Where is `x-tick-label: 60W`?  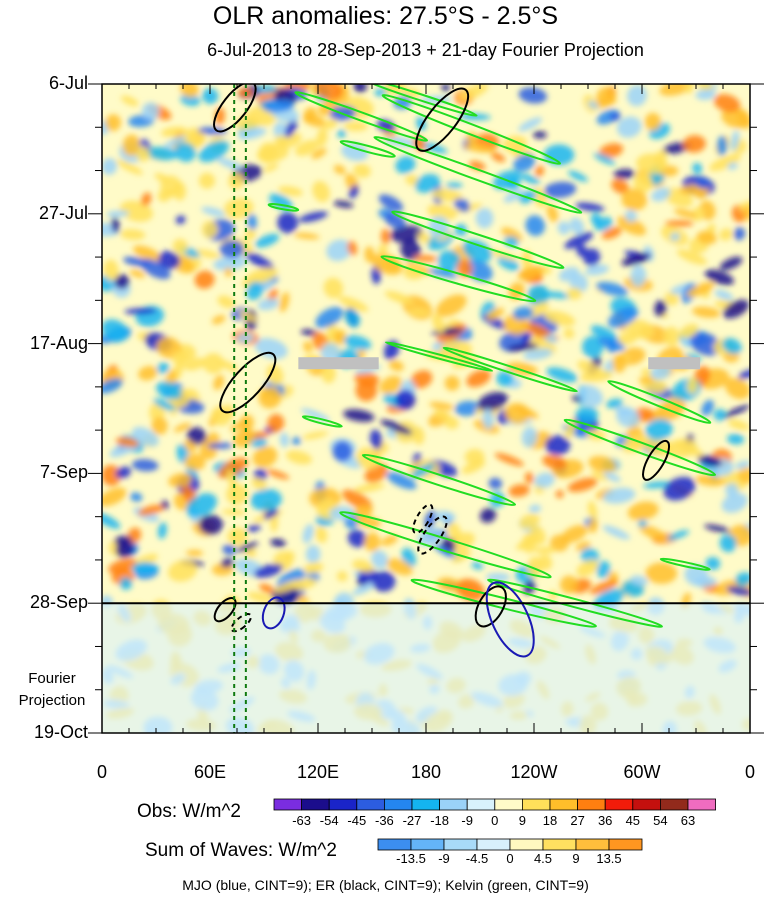 x-tick-label: 60W is located at coordinates (642, 772).